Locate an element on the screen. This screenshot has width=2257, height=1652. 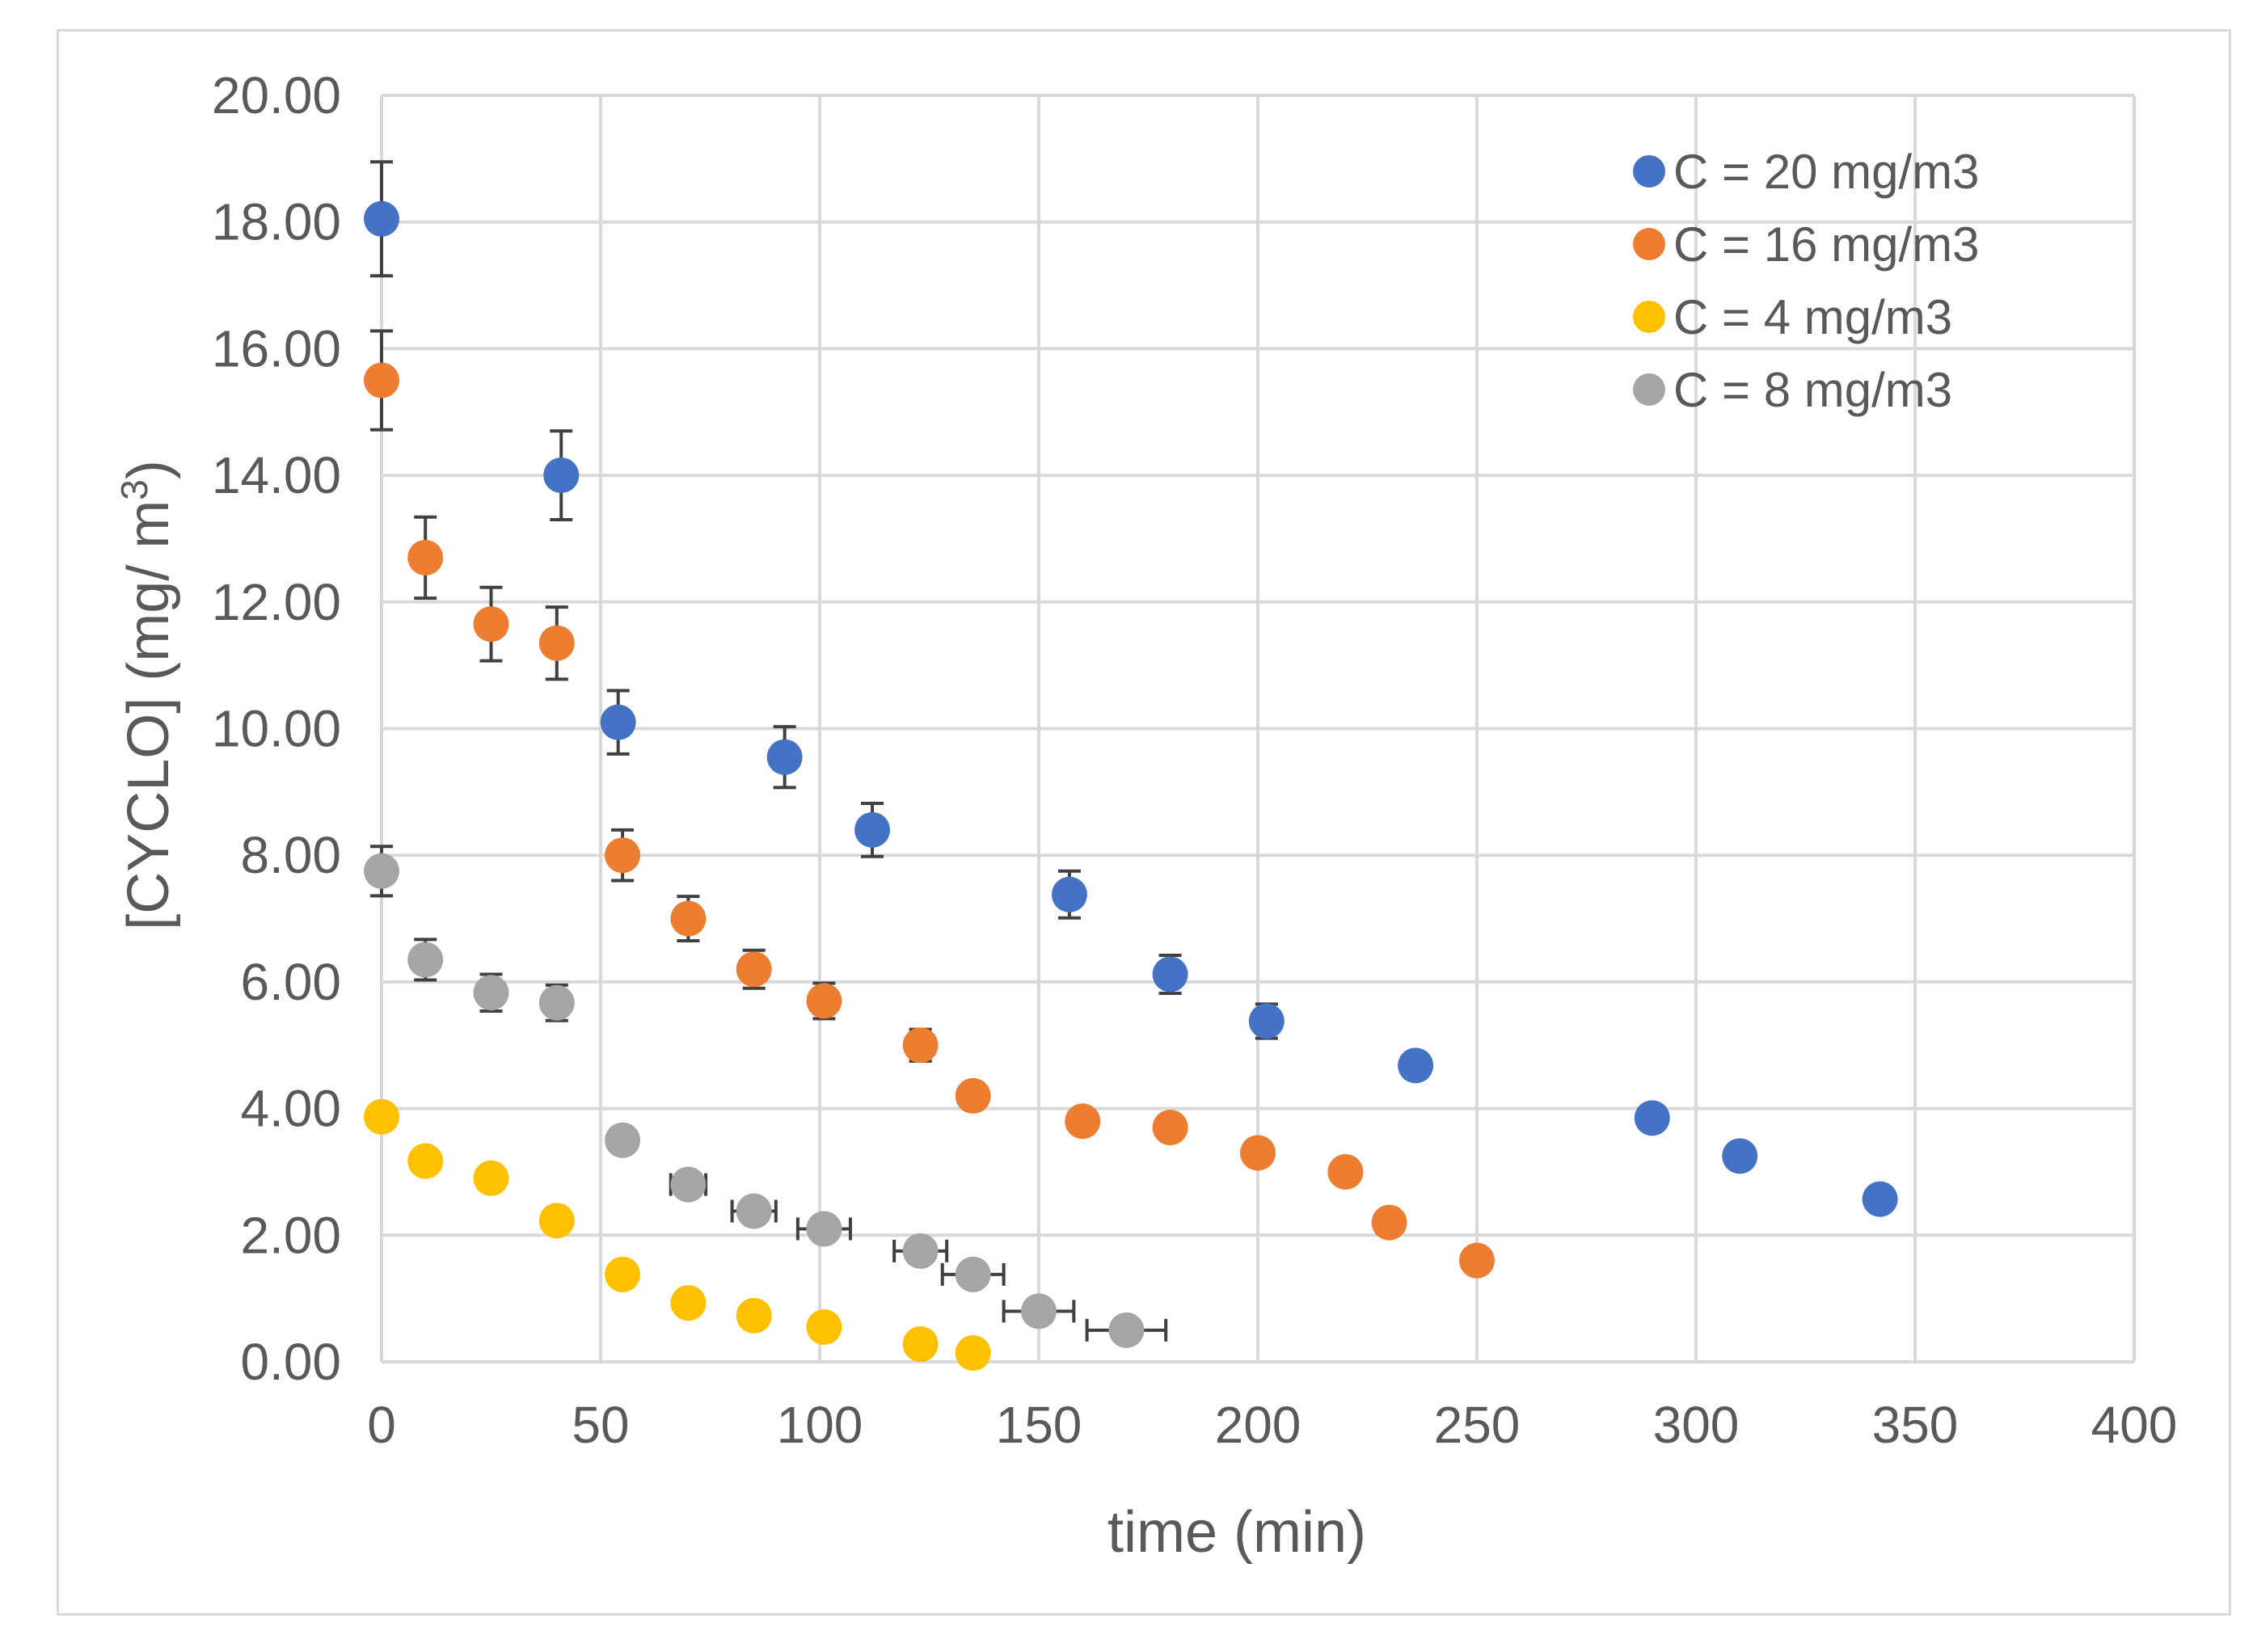
x-tick-label: 0 is located at coordinates (381, 1425).